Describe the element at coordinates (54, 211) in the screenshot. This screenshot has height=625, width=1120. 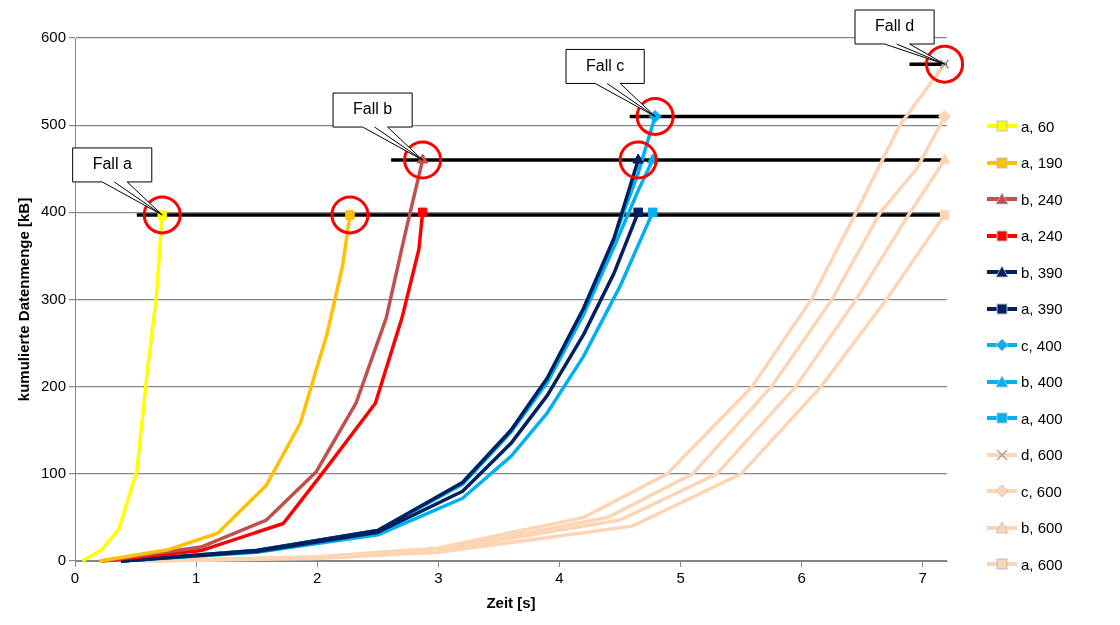
I see `y-tick-label: 400` at that location.